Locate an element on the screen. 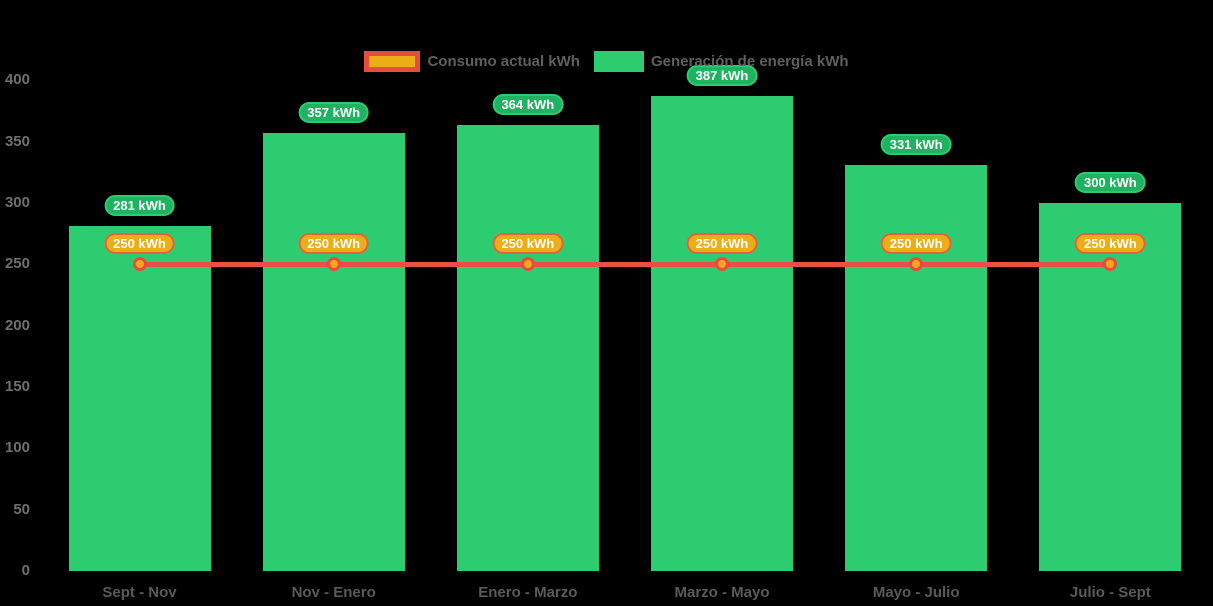  bar-value-label: 387 kWh is located at coordinates (722, 76).